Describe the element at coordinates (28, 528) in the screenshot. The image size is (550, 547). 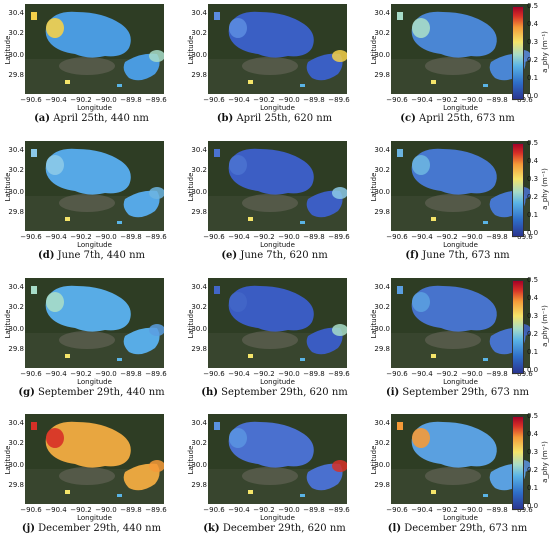
I see `panel-letter: (j)` at that location.